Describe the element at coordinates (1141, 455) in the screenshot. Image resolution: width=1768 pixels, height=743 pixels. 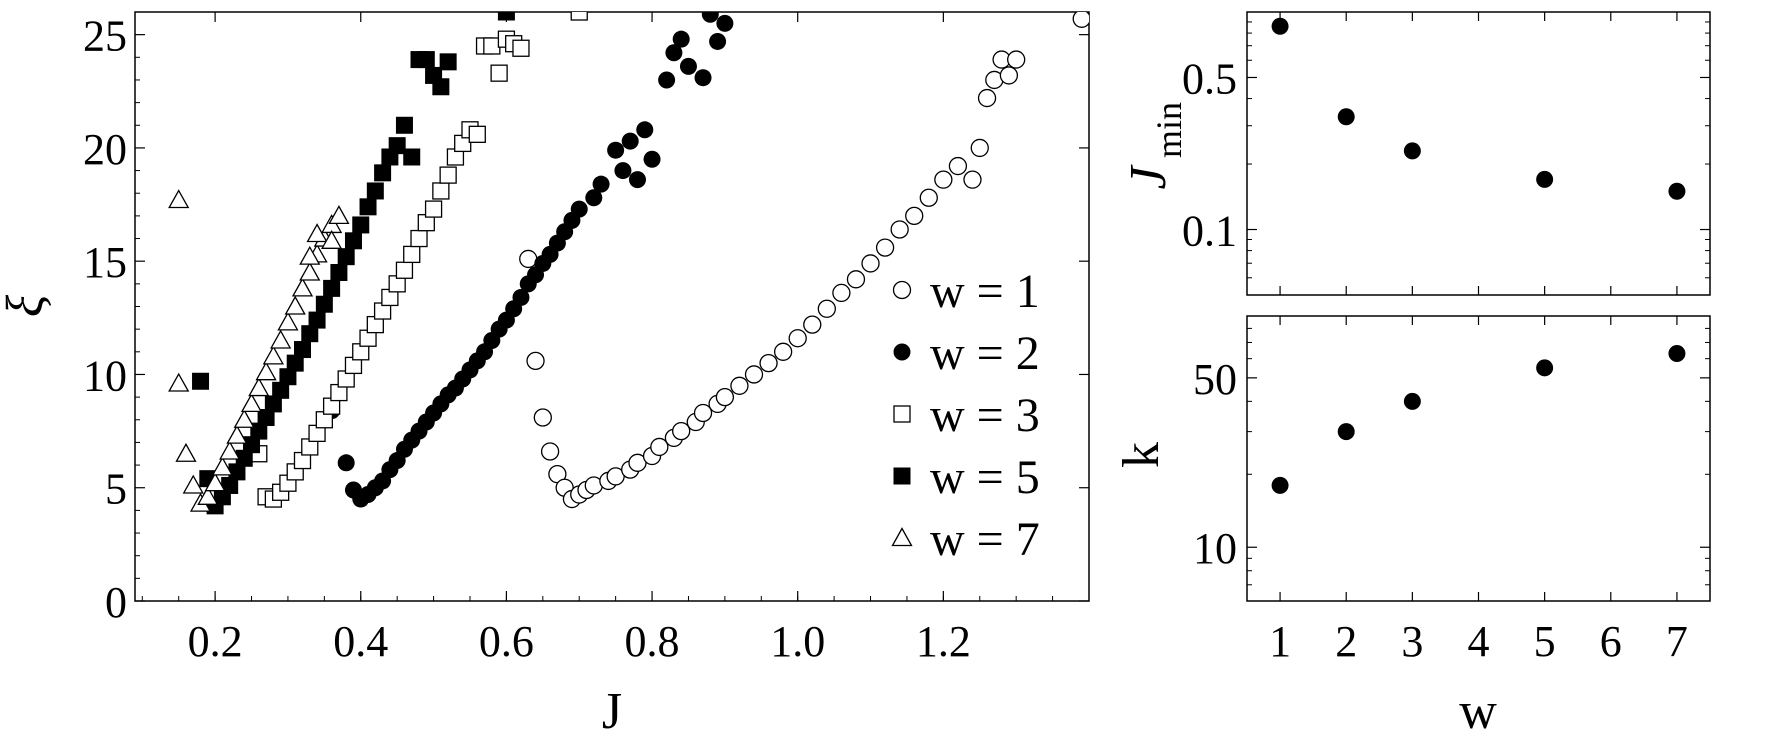
I see `k-y-axis-label: k` at that location.